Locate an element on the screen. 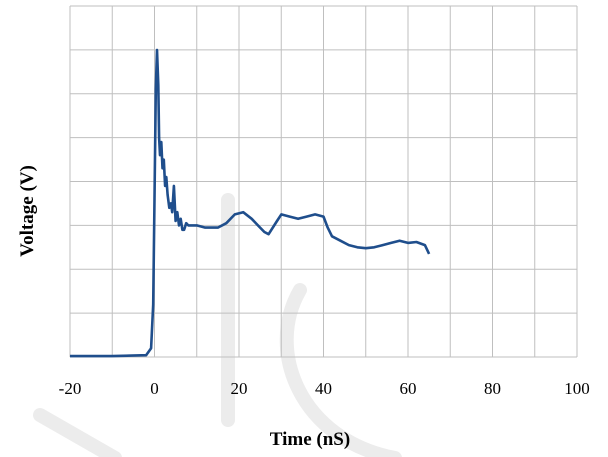 The image size is (608, 457). x-tick-label: 20 is located at coordinates (239, 388).